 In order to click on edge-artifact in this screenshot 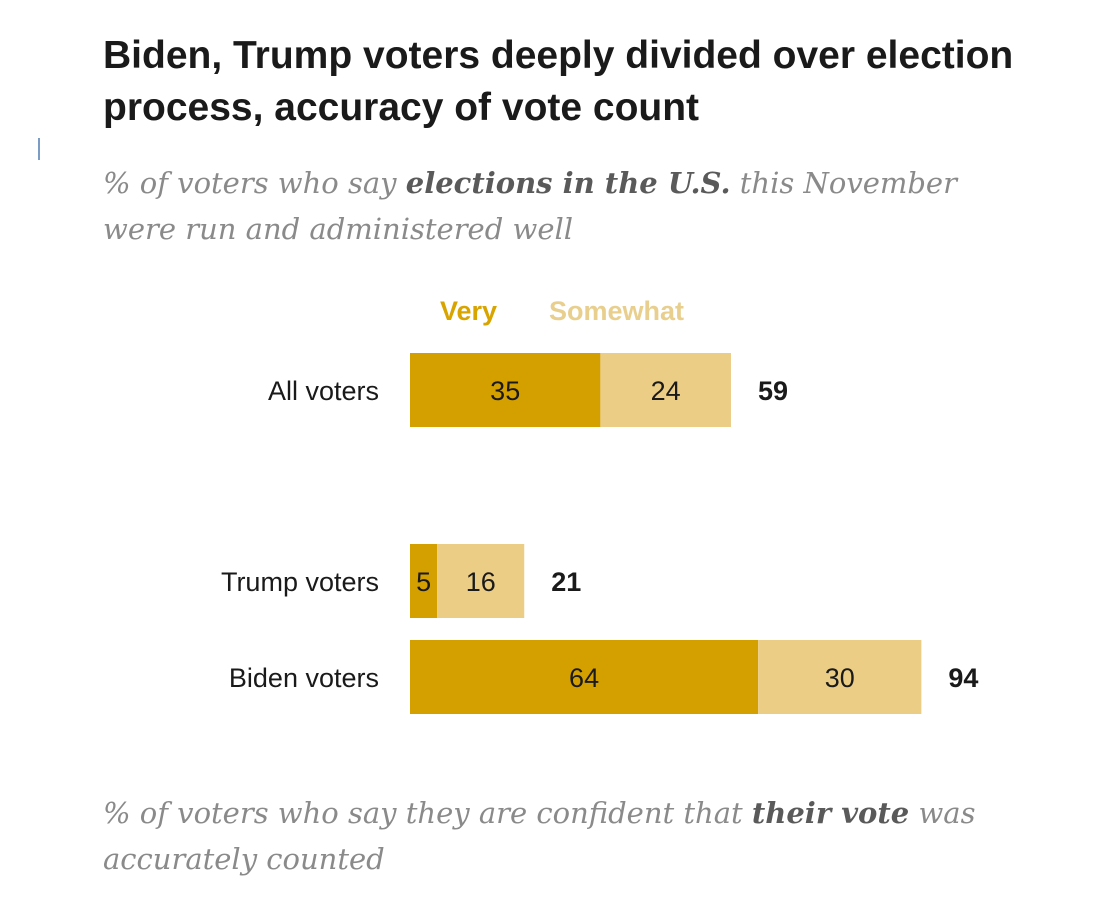, I will do `click(39, 149)`.